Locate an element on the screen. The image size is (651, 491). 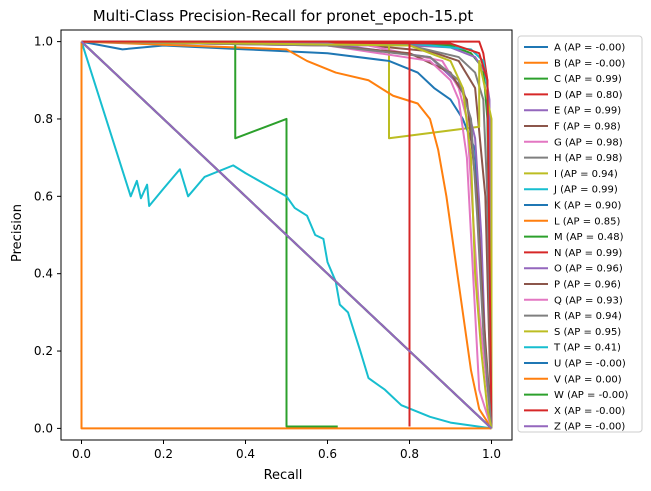
x-tick-label: 0.0 is located at coordinates (81, 454).